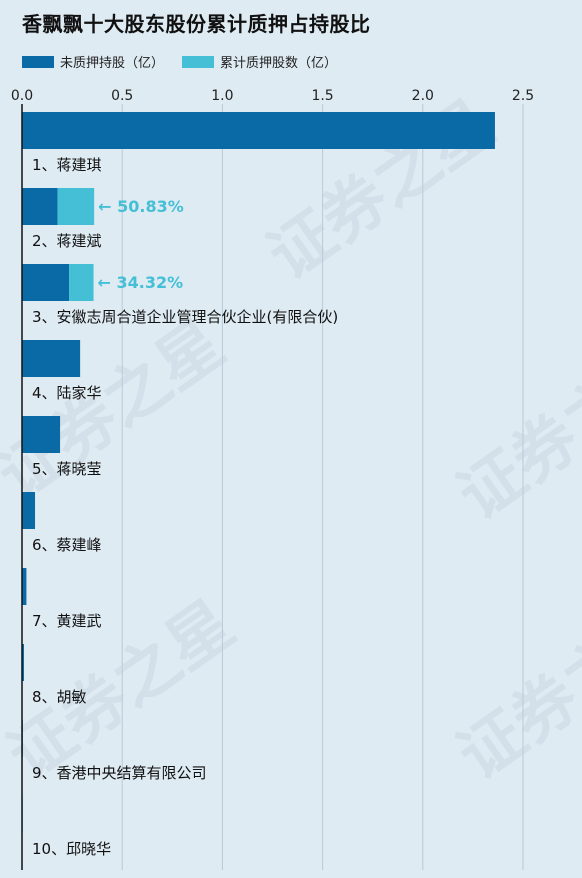  I want to click on legend-swatch-pledged, so click(198, 61).